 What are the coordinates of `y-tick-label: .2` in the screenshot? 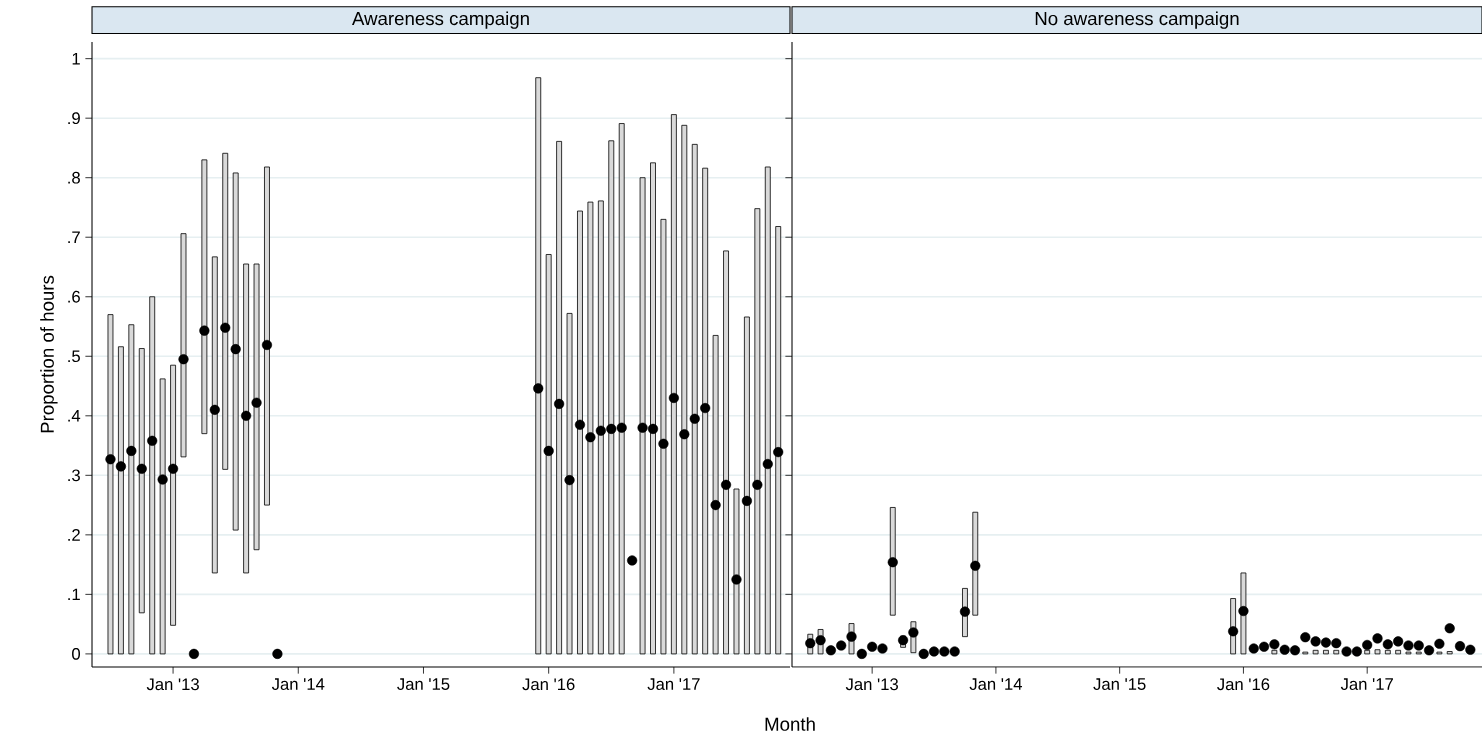 It's located at (74, 535).